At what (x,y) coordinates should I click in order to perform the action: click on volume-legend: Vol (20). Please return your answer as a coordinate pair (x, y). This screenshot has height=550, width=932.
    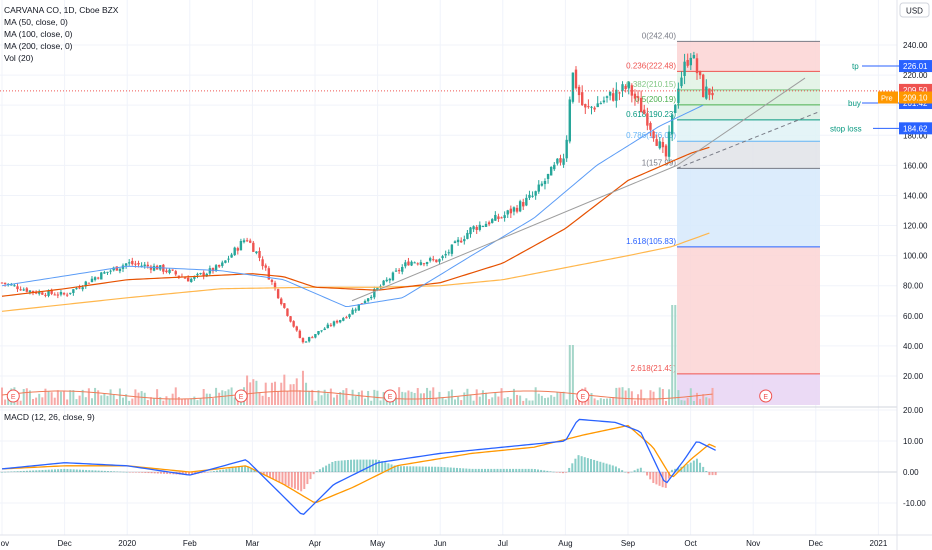
    Looking at the image, I should click on (18, 58).